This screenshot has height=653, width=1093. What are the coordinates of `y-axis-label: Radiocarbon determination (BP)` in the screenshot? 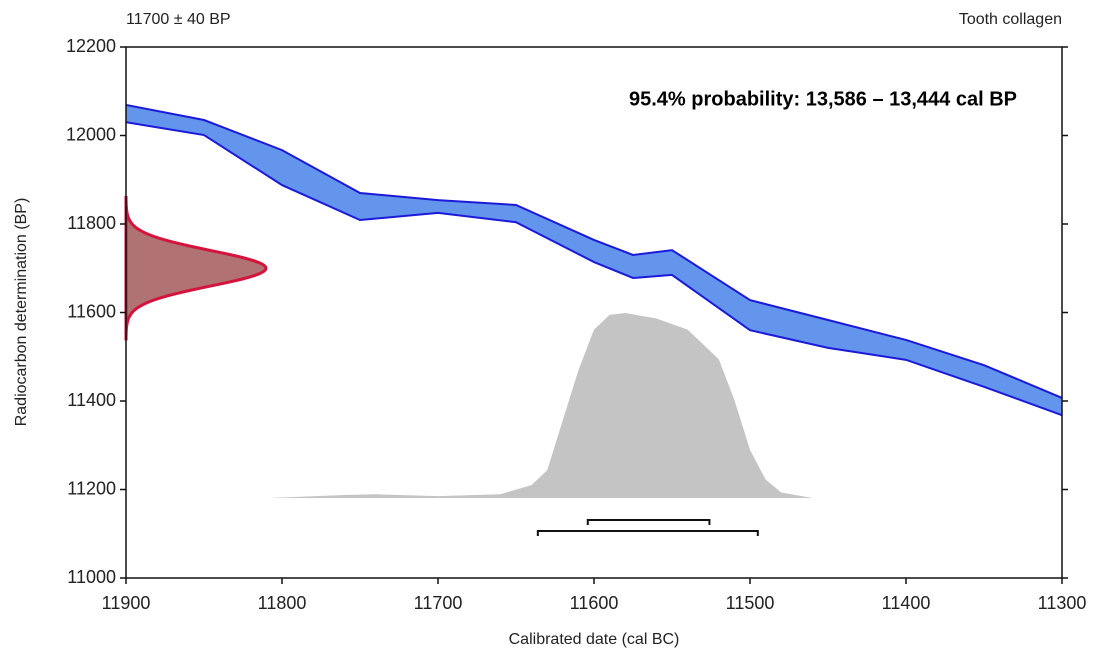 It's located at (21, 312).